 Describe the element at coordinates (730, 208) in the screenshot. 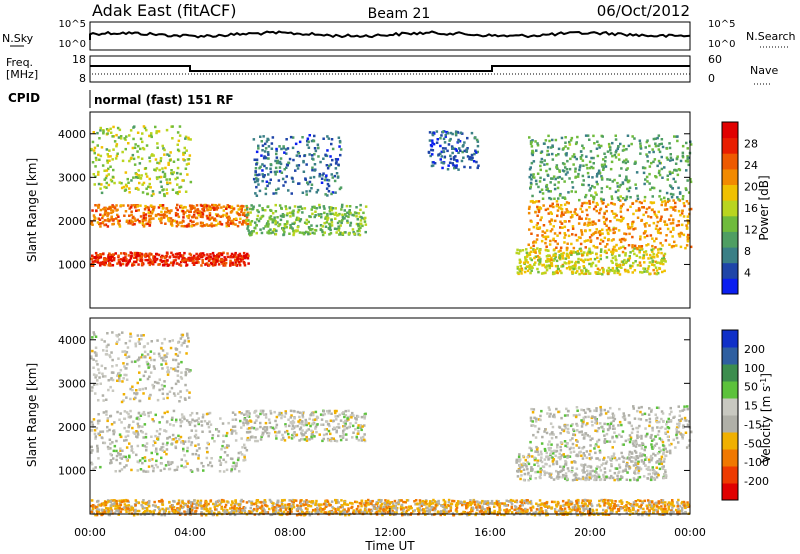

I see `power-colorbar-frame` at that location.